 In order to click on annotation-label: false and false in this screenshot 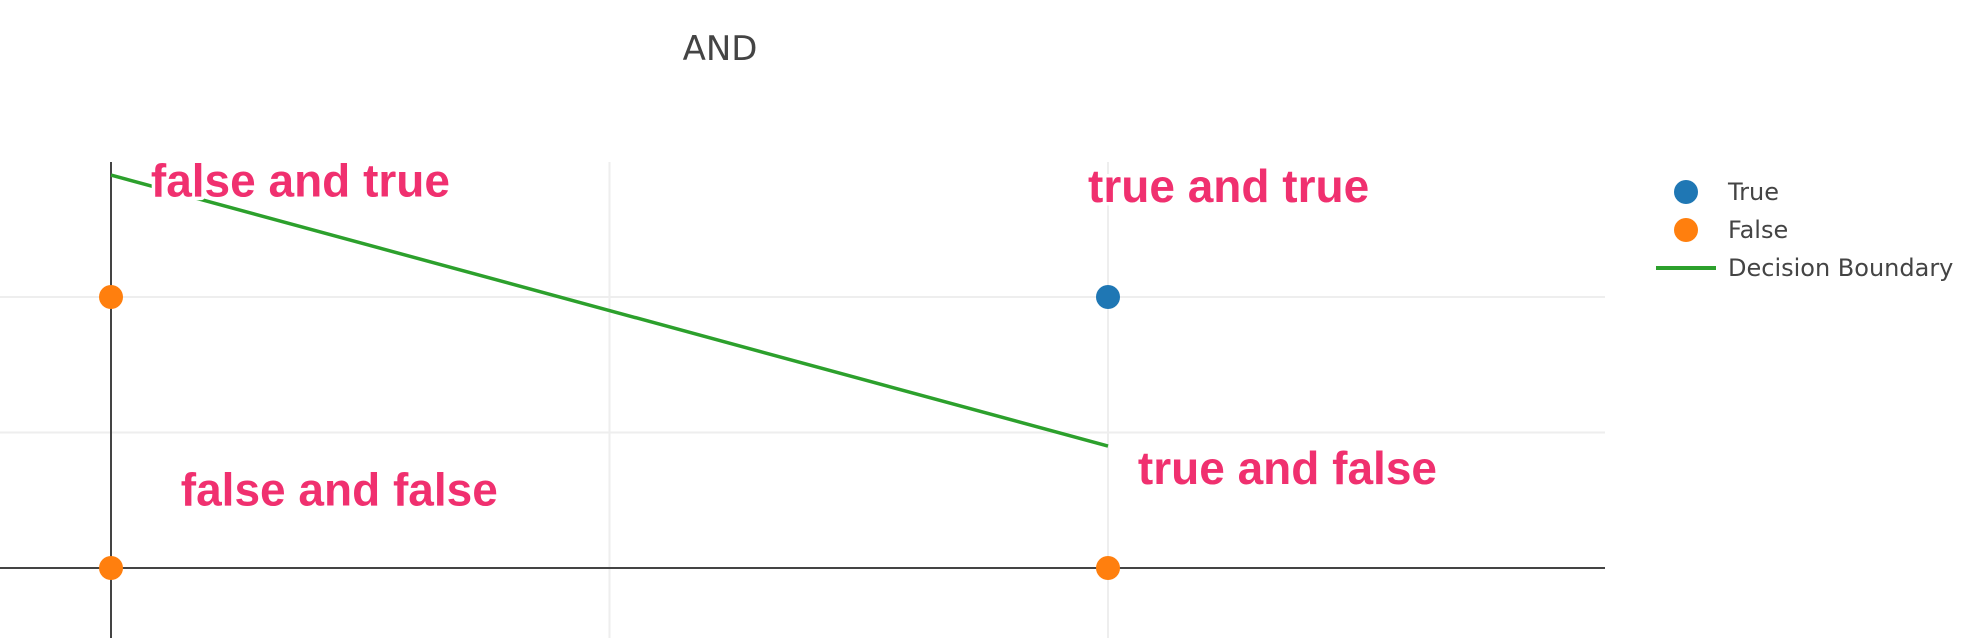, I will do `click(339, 490)`.